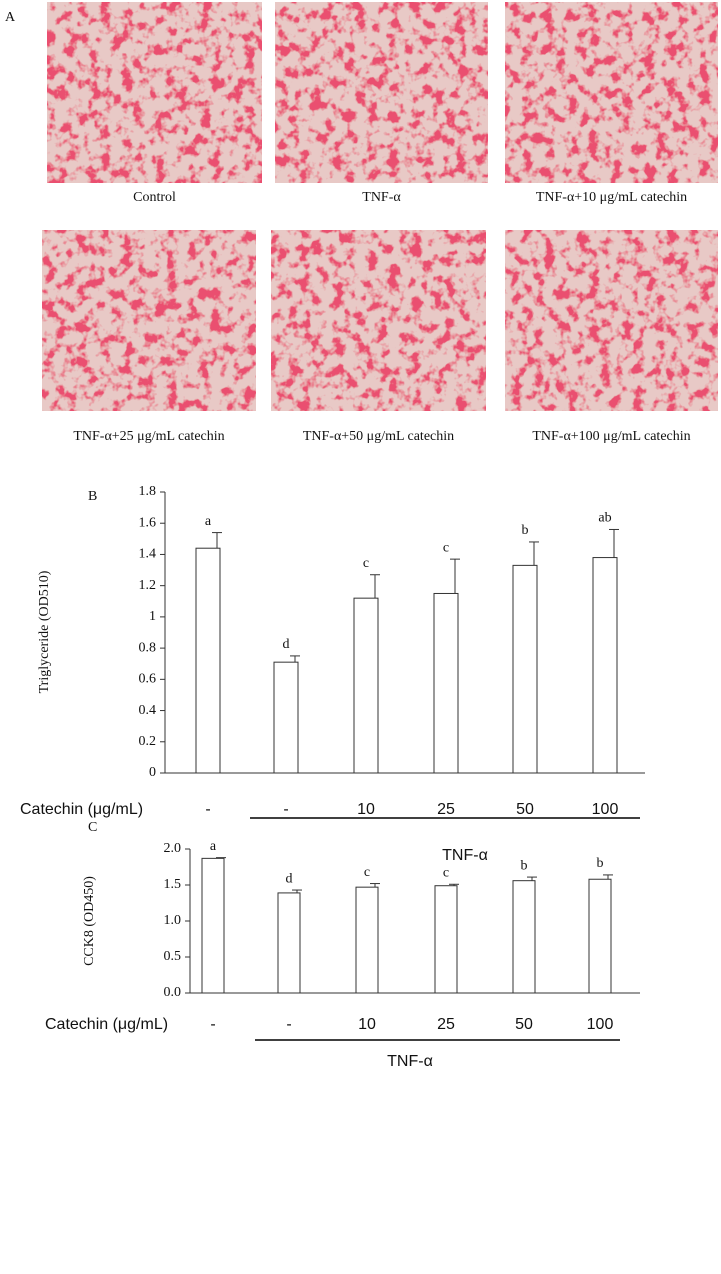  I want to click on y-tick-label: 0.4, so click(148, 710).